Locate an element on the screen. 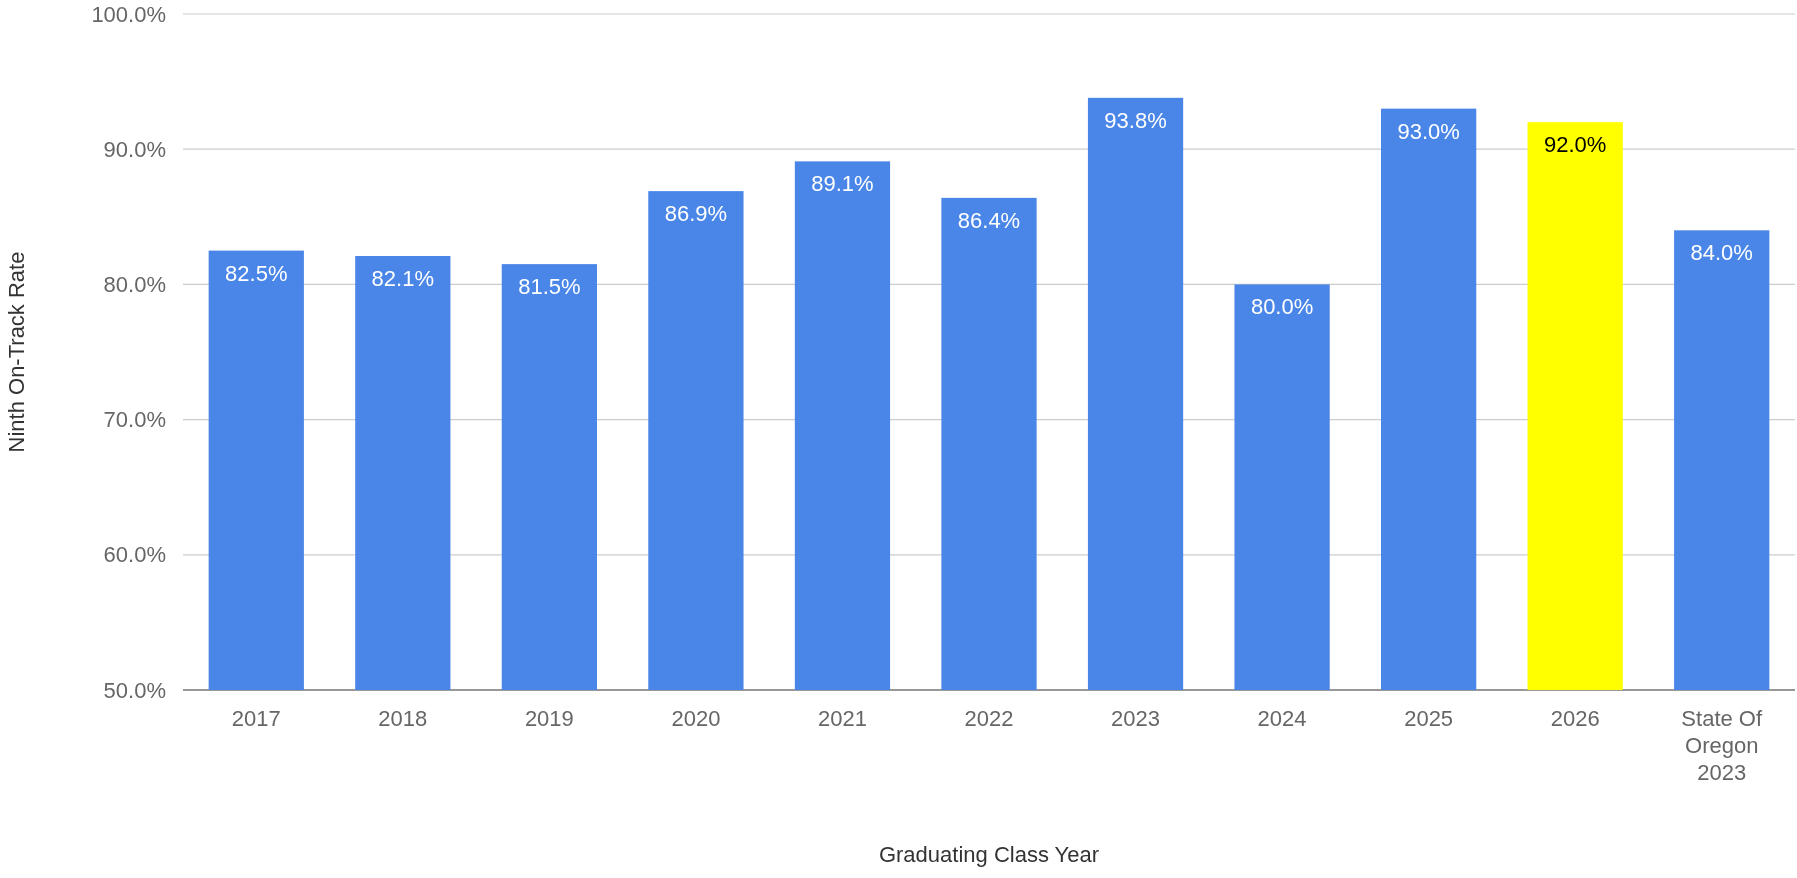 Image resolution: width=1797 pixels, height=878 pixels. data-label: 93.8% is located at coordinates (1135, 120).